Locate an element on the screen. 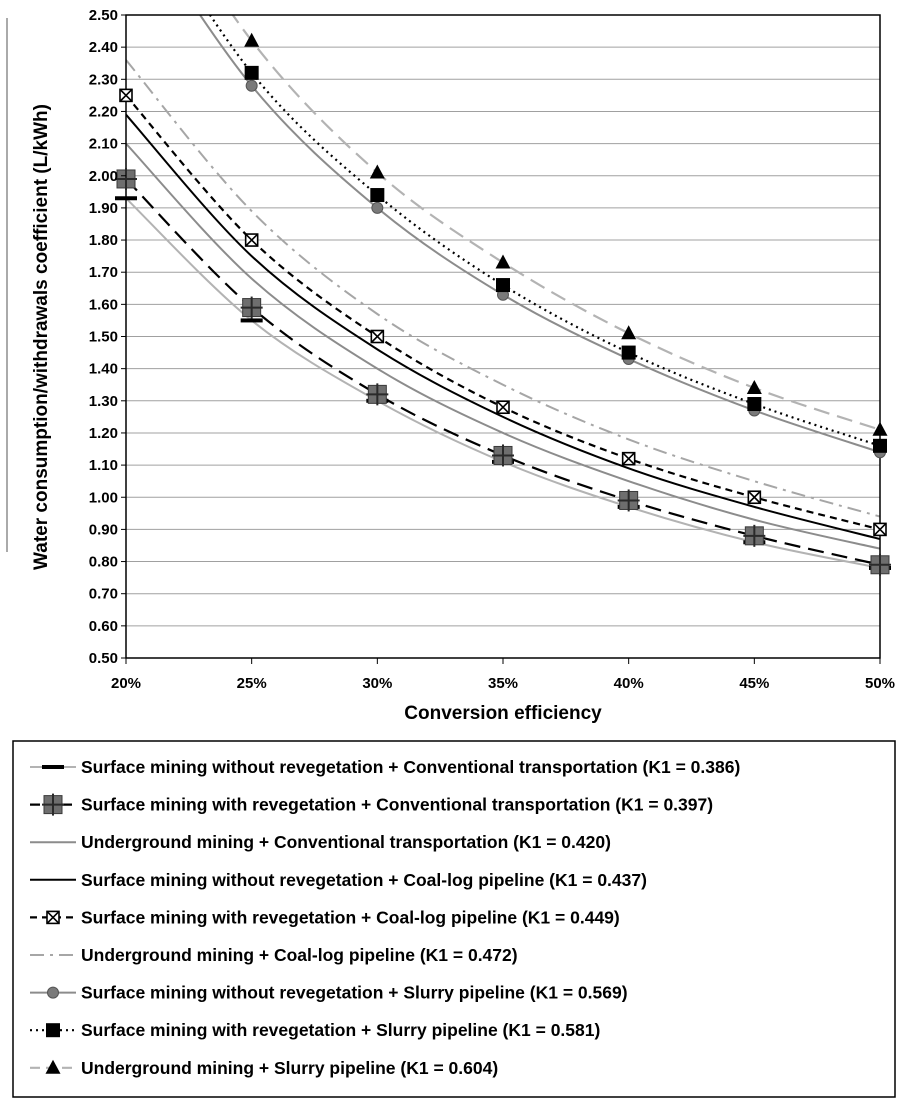 The width and height of the screenshot is (898, 1102). x-tick-label: 25% is located at coordinates (252, 683).